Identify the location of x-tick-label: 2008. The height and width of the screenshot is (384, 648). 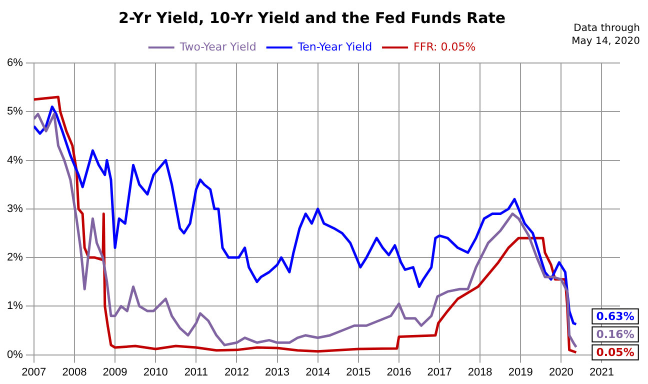
(74, 372).